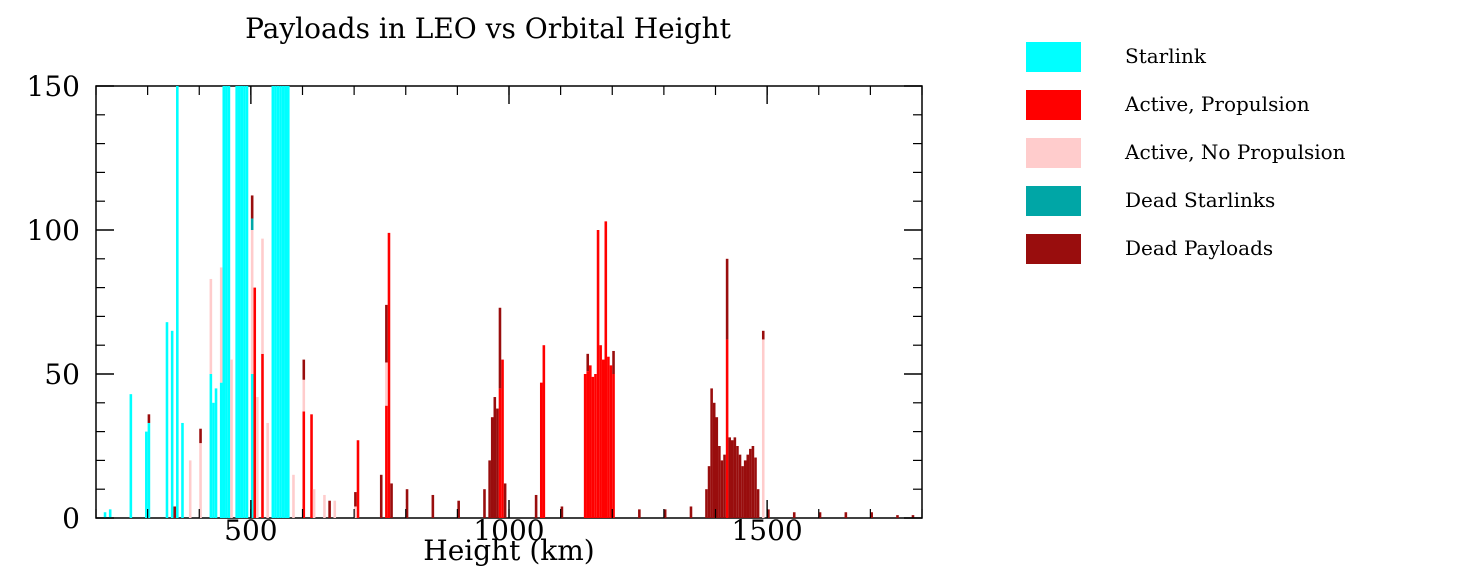 This screenshot has width=1478, height=576. Describe the element at coordinates (508, 530) in the screenshot. I see `x-tick-label: 1000` at that location.